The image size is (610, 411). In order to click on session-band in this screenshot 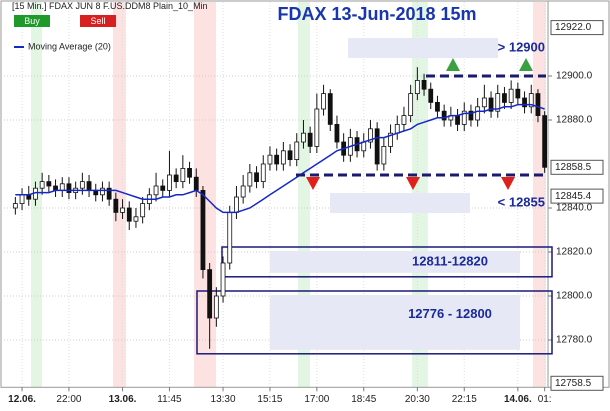, I will do `click(119, 195)`.